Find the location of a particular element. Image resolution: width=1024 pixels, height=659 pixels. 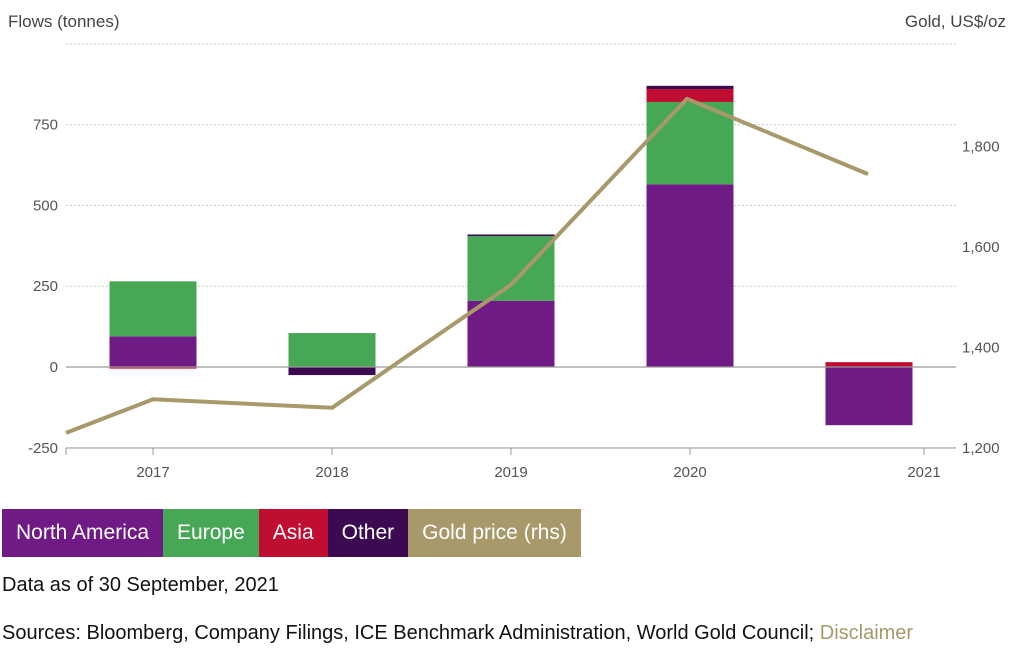

x-tick-label: 2020 is located at coordinates (689, 472).